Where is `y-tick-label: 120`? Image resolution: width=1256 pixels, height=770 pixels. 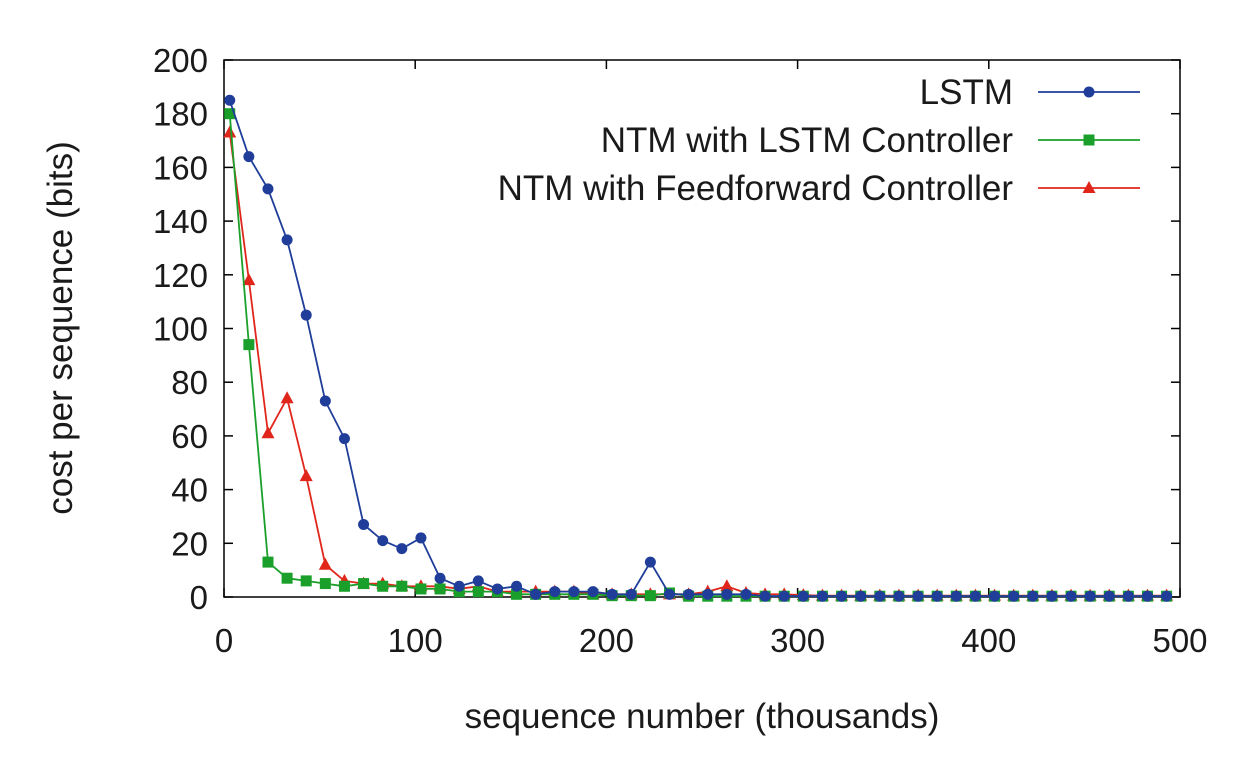
y-tick-label: 120 is located at coordinates (180, 275).